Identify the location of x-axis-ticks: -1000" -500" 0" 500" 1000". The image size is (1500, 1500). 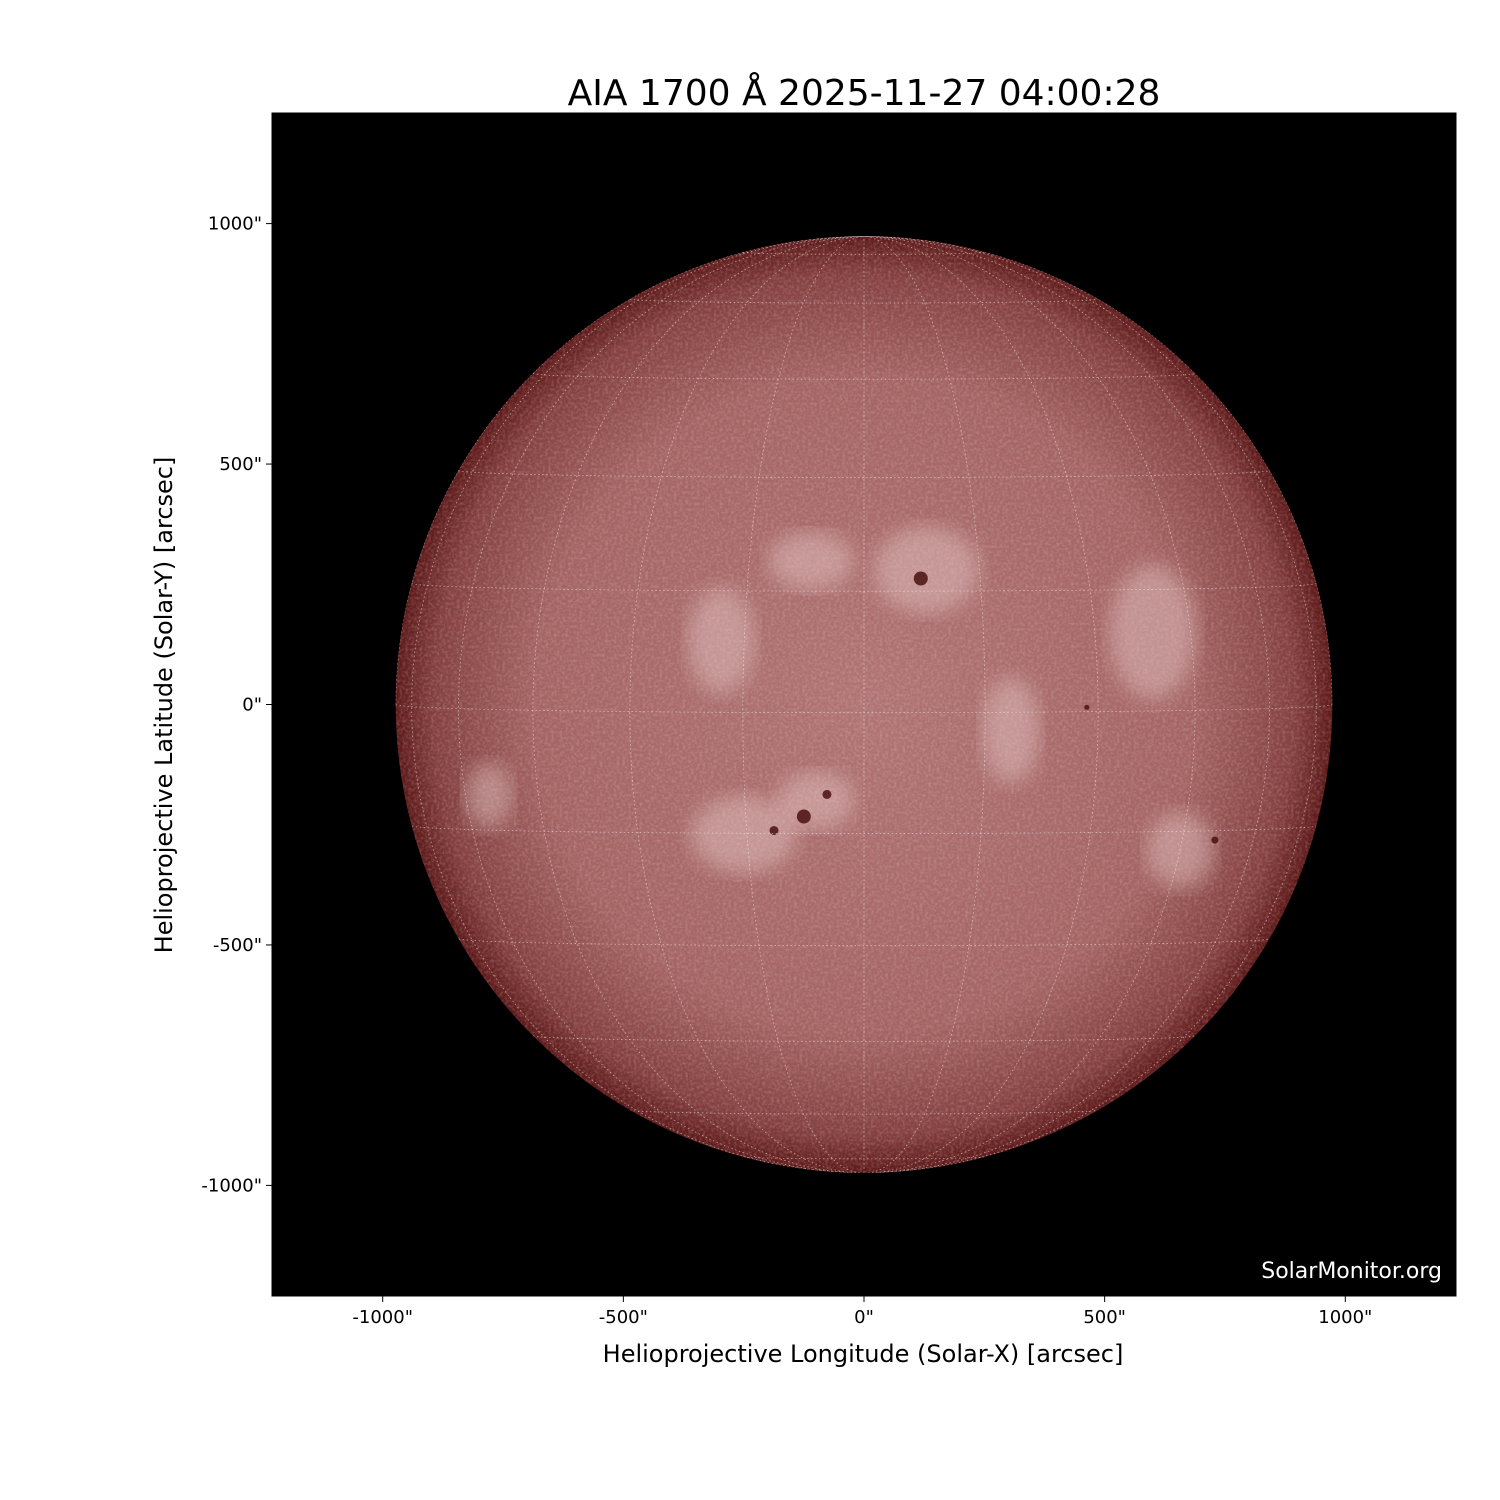
(862, 1312).